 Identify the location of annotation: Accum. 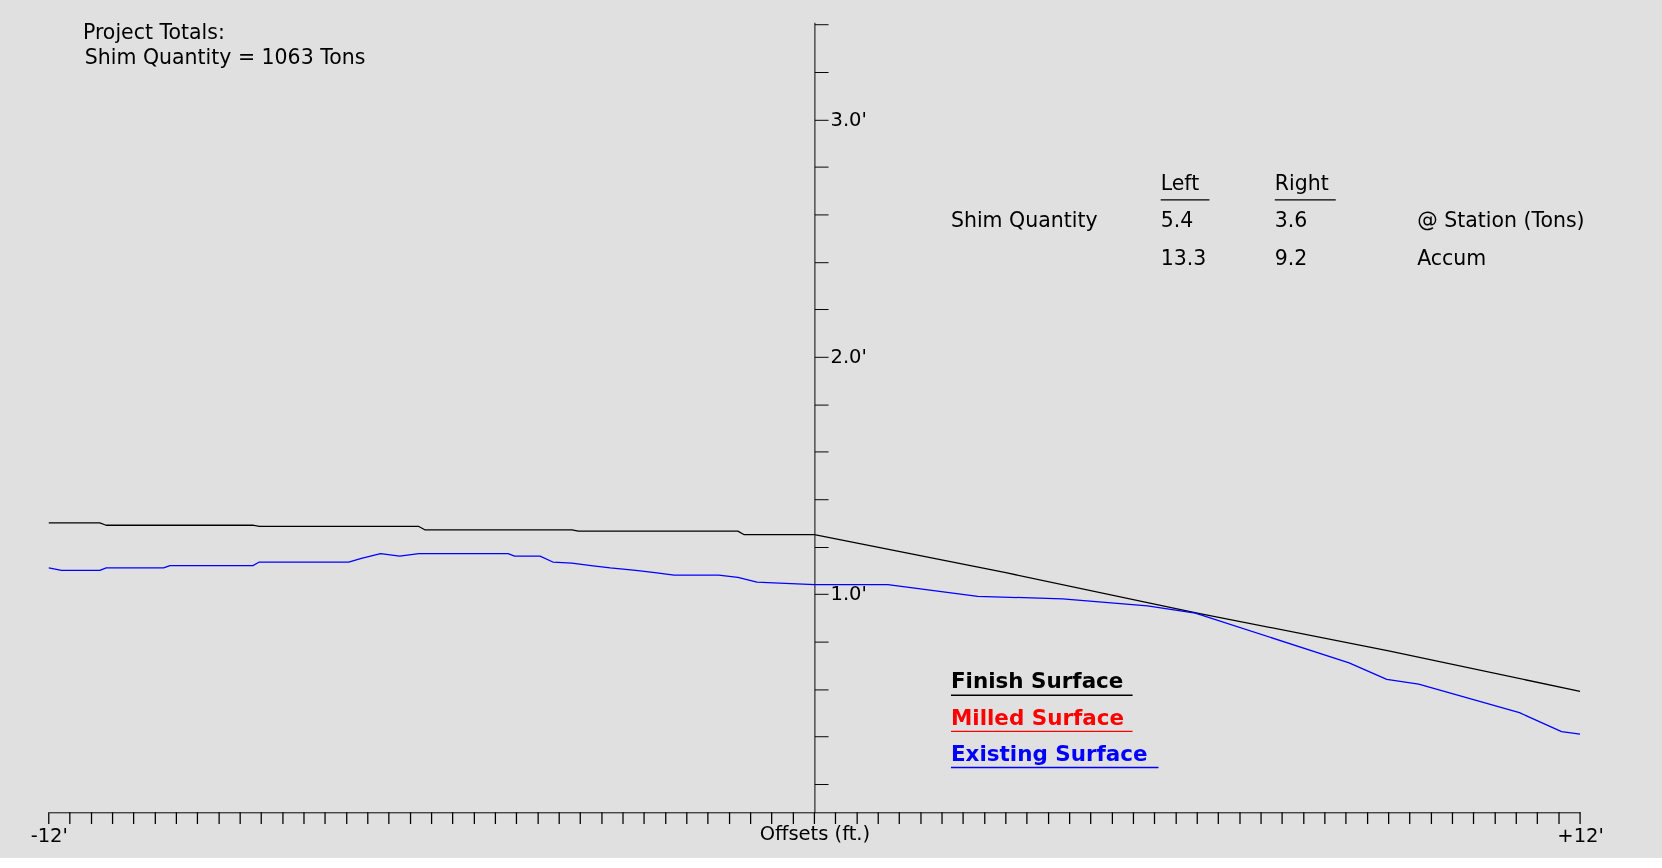
(1452, 258).